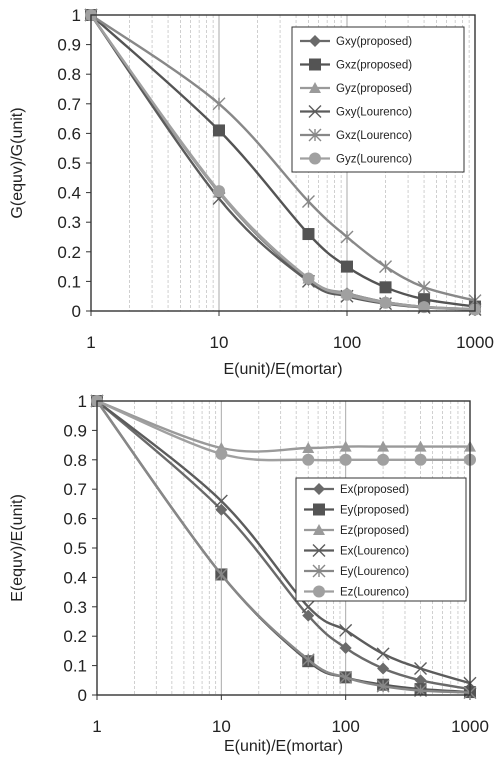  I want to click on legend-label: Ex(proposed), so click(374, 490).